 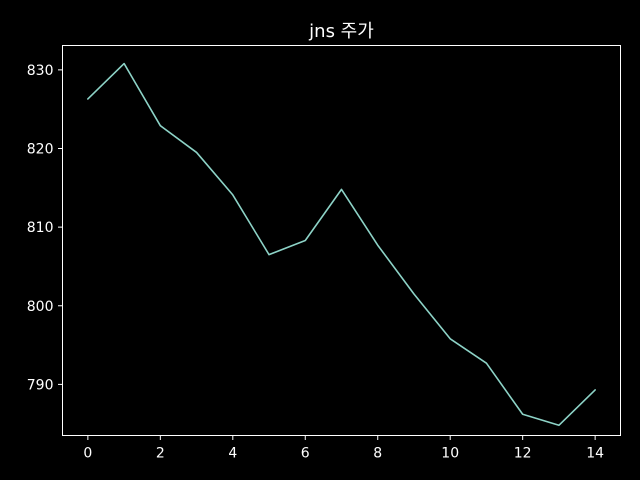 I want to click on x-tick-label: 12, so click(x=523, y=454).